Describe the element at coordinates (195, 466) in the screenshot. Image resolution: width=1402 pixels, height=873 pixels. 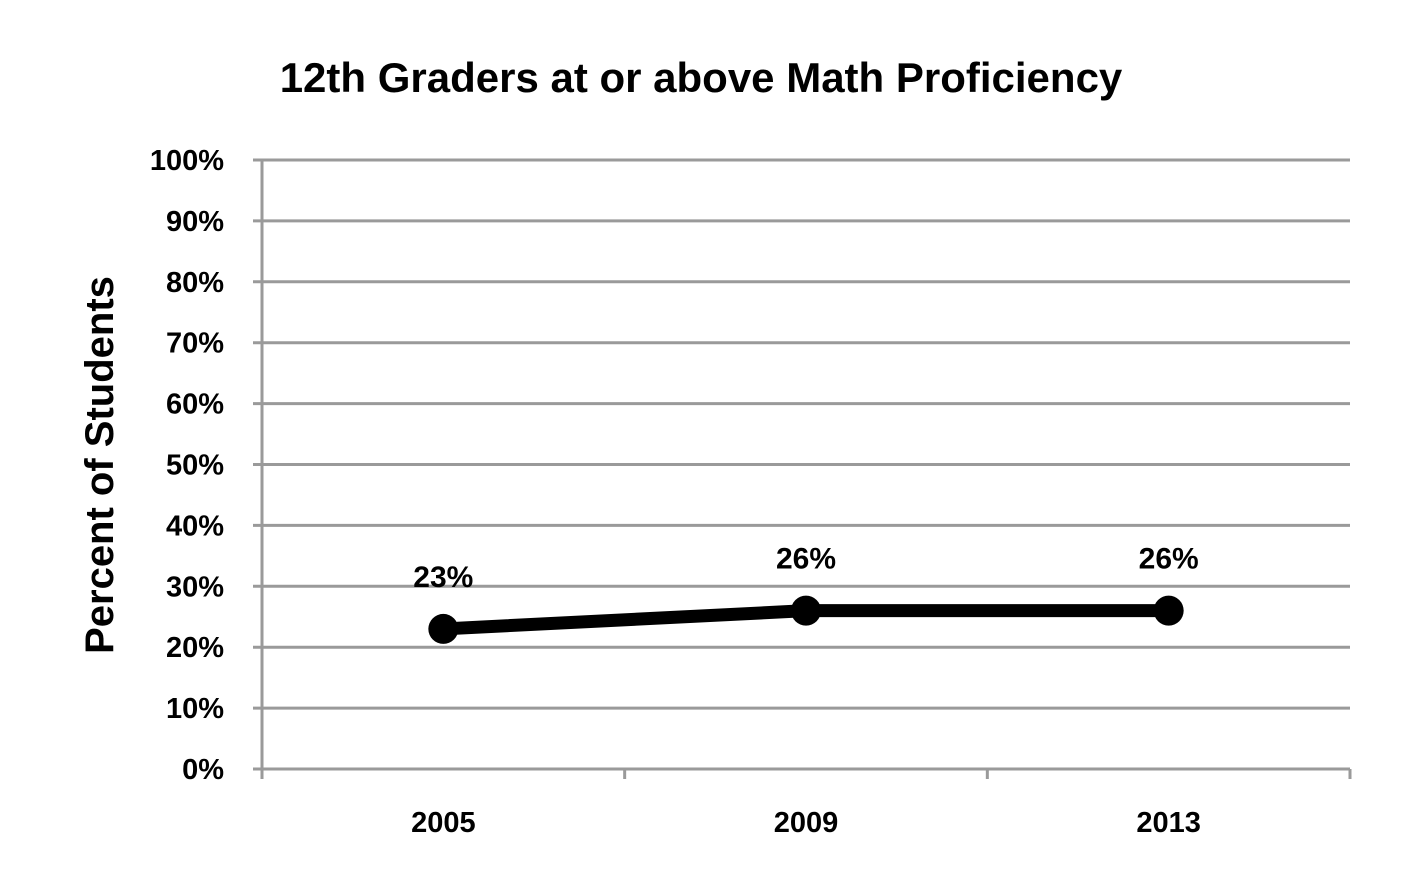
I see `y-tick-label: 50%` at that location.